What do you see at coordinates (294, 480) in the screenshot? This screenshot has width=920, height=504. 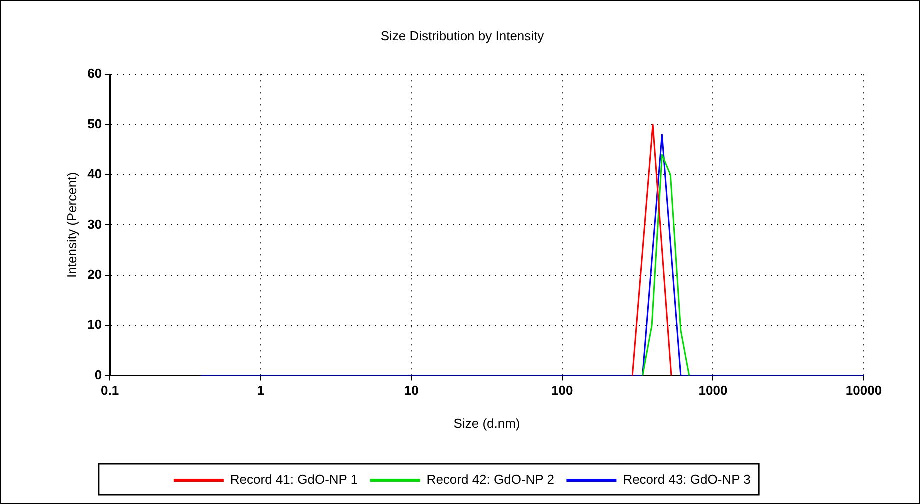 I see `legend-label: Record 41: GdO-NP 1` at bounding box center [294, 480].